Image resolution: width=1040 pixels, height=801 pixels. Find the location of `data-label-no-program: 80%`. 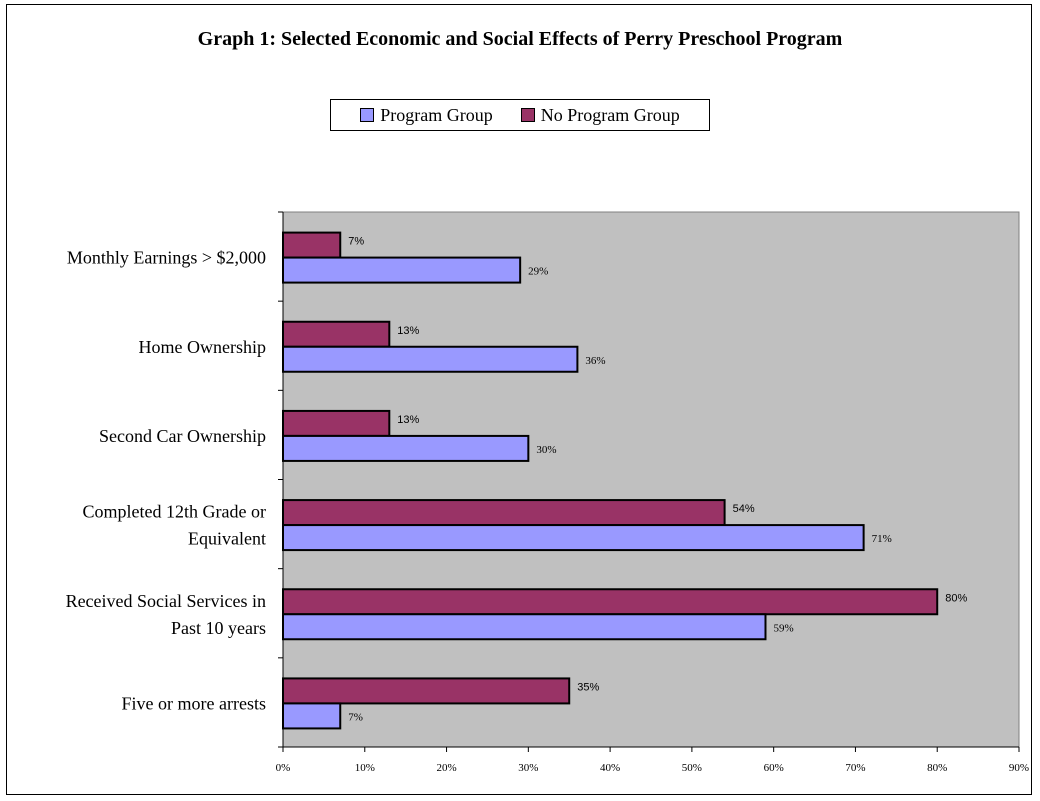

data-label-no-program: 80% is located at coordinates (956, 598).